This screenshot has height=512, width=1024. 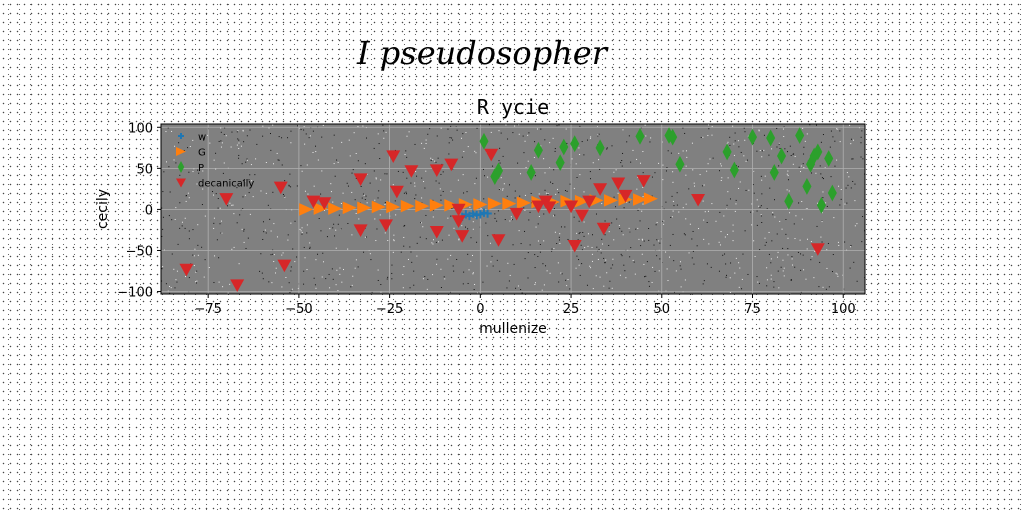 What do you see at coordinates (202, 137) in the screenshot?
I see `legend-label: w` at bounding box center [202, 137].